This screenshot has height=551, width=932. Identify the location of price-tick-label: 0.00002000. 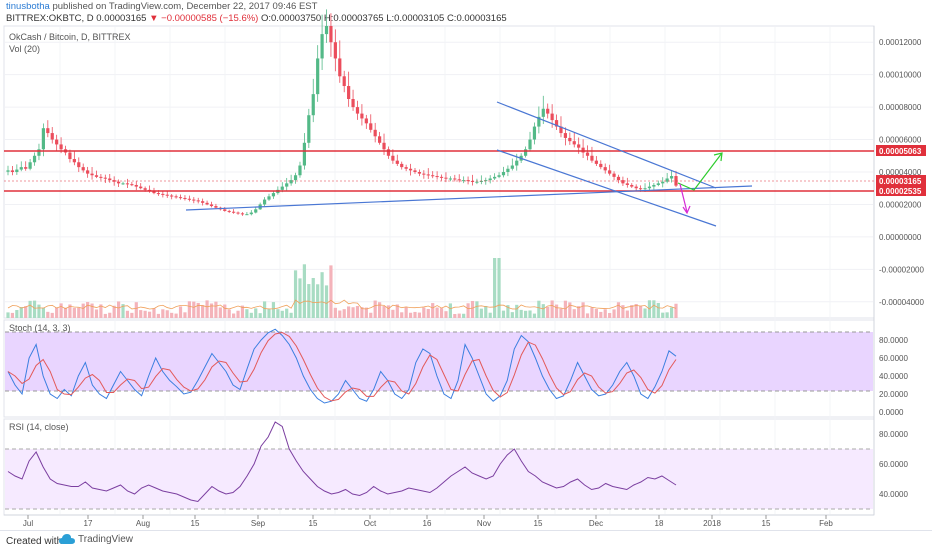
(900, 204).